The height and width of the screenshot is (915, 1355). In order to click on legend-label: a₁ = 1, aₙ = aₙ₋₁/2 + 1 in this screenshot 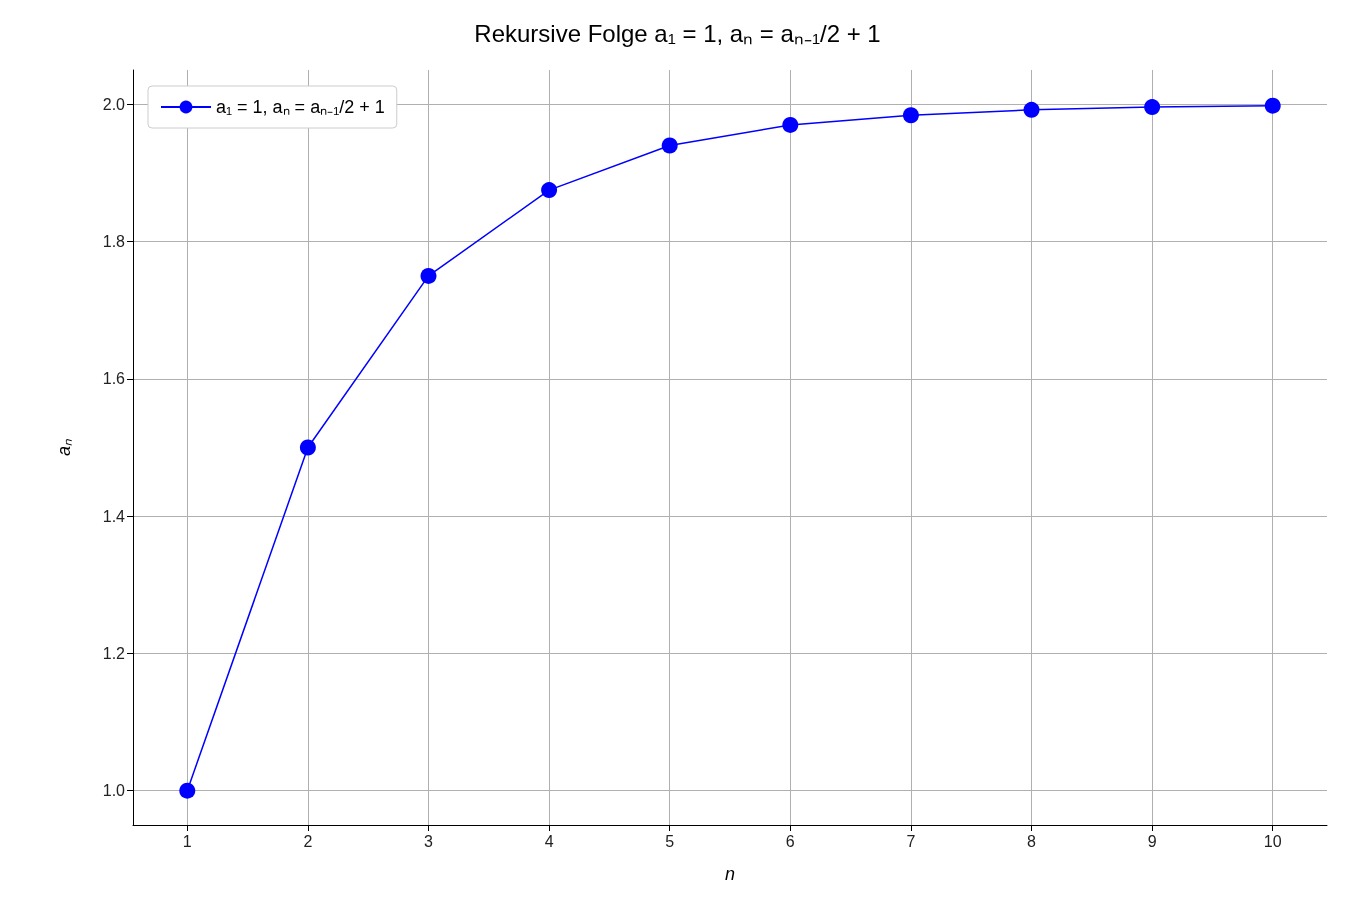, I will do `click(300, 107)`.